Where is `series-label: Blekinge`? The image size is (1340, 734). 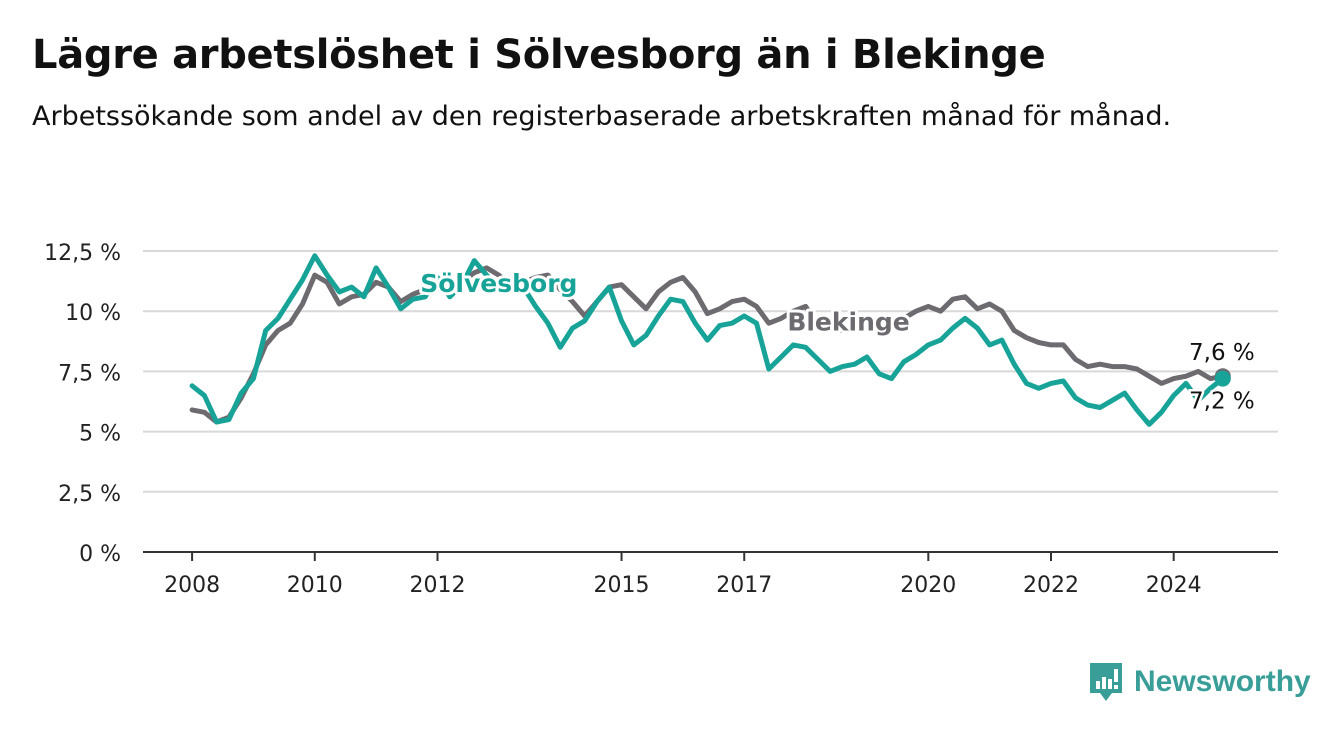
series-label: Blekinge is located at coordinates (848, 321).